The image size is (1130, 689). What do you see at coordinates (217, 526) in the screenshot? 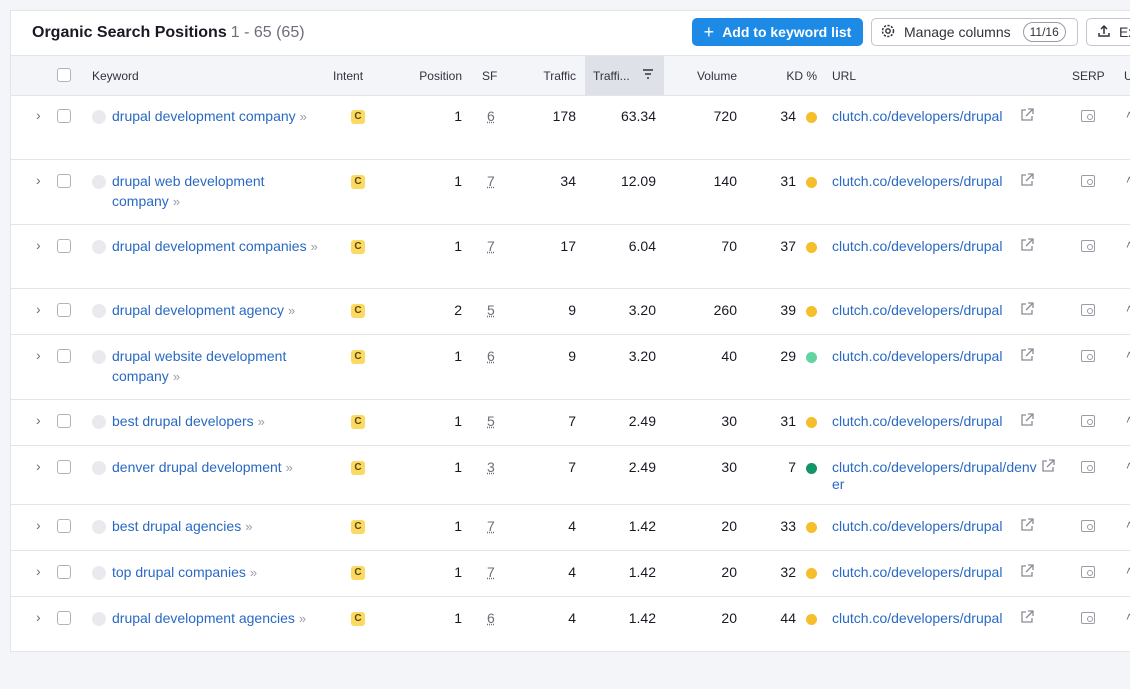
I see `keyword-link: best drupal agencies»` at bounding box center [217, 526].